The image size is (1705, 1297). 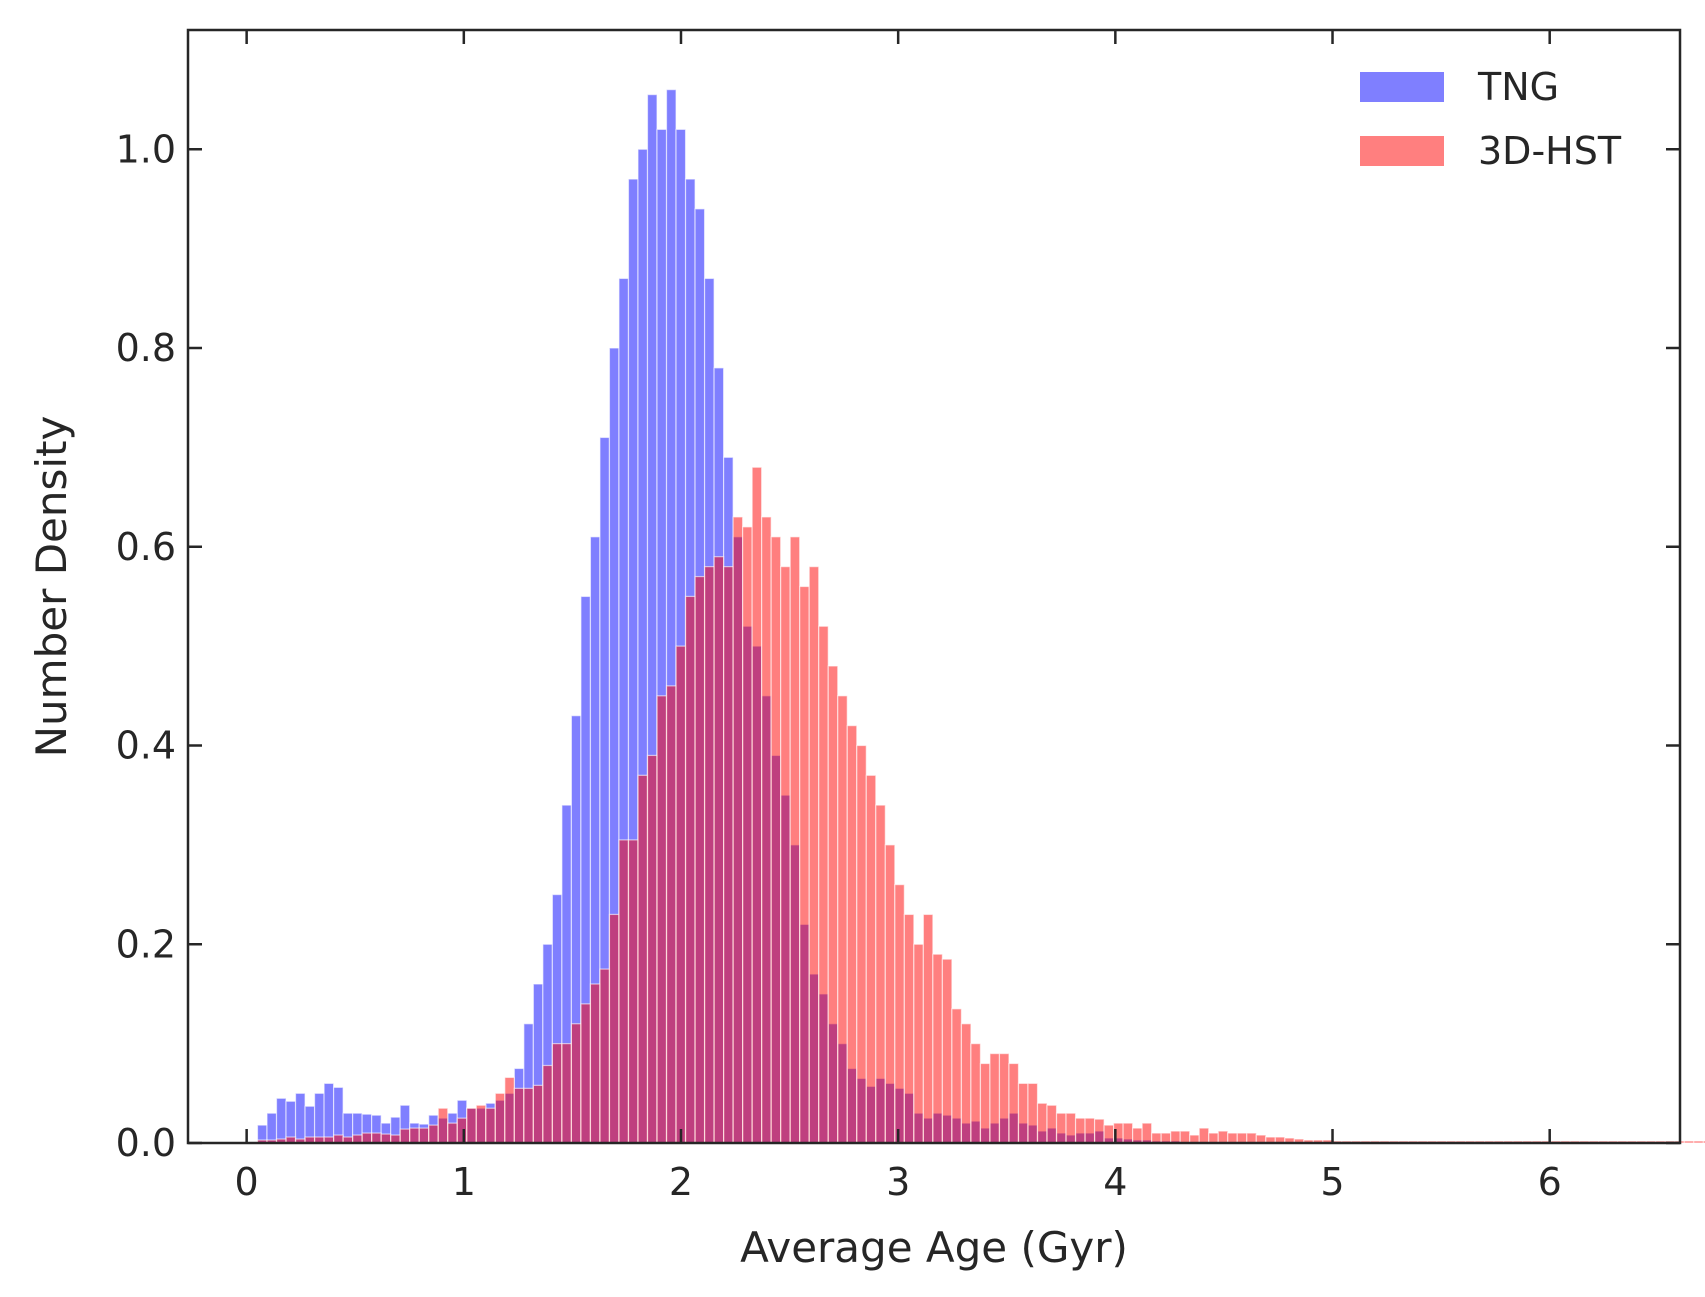 I want to click on x-tick-label: 4, so click(x=1115, y=1182).